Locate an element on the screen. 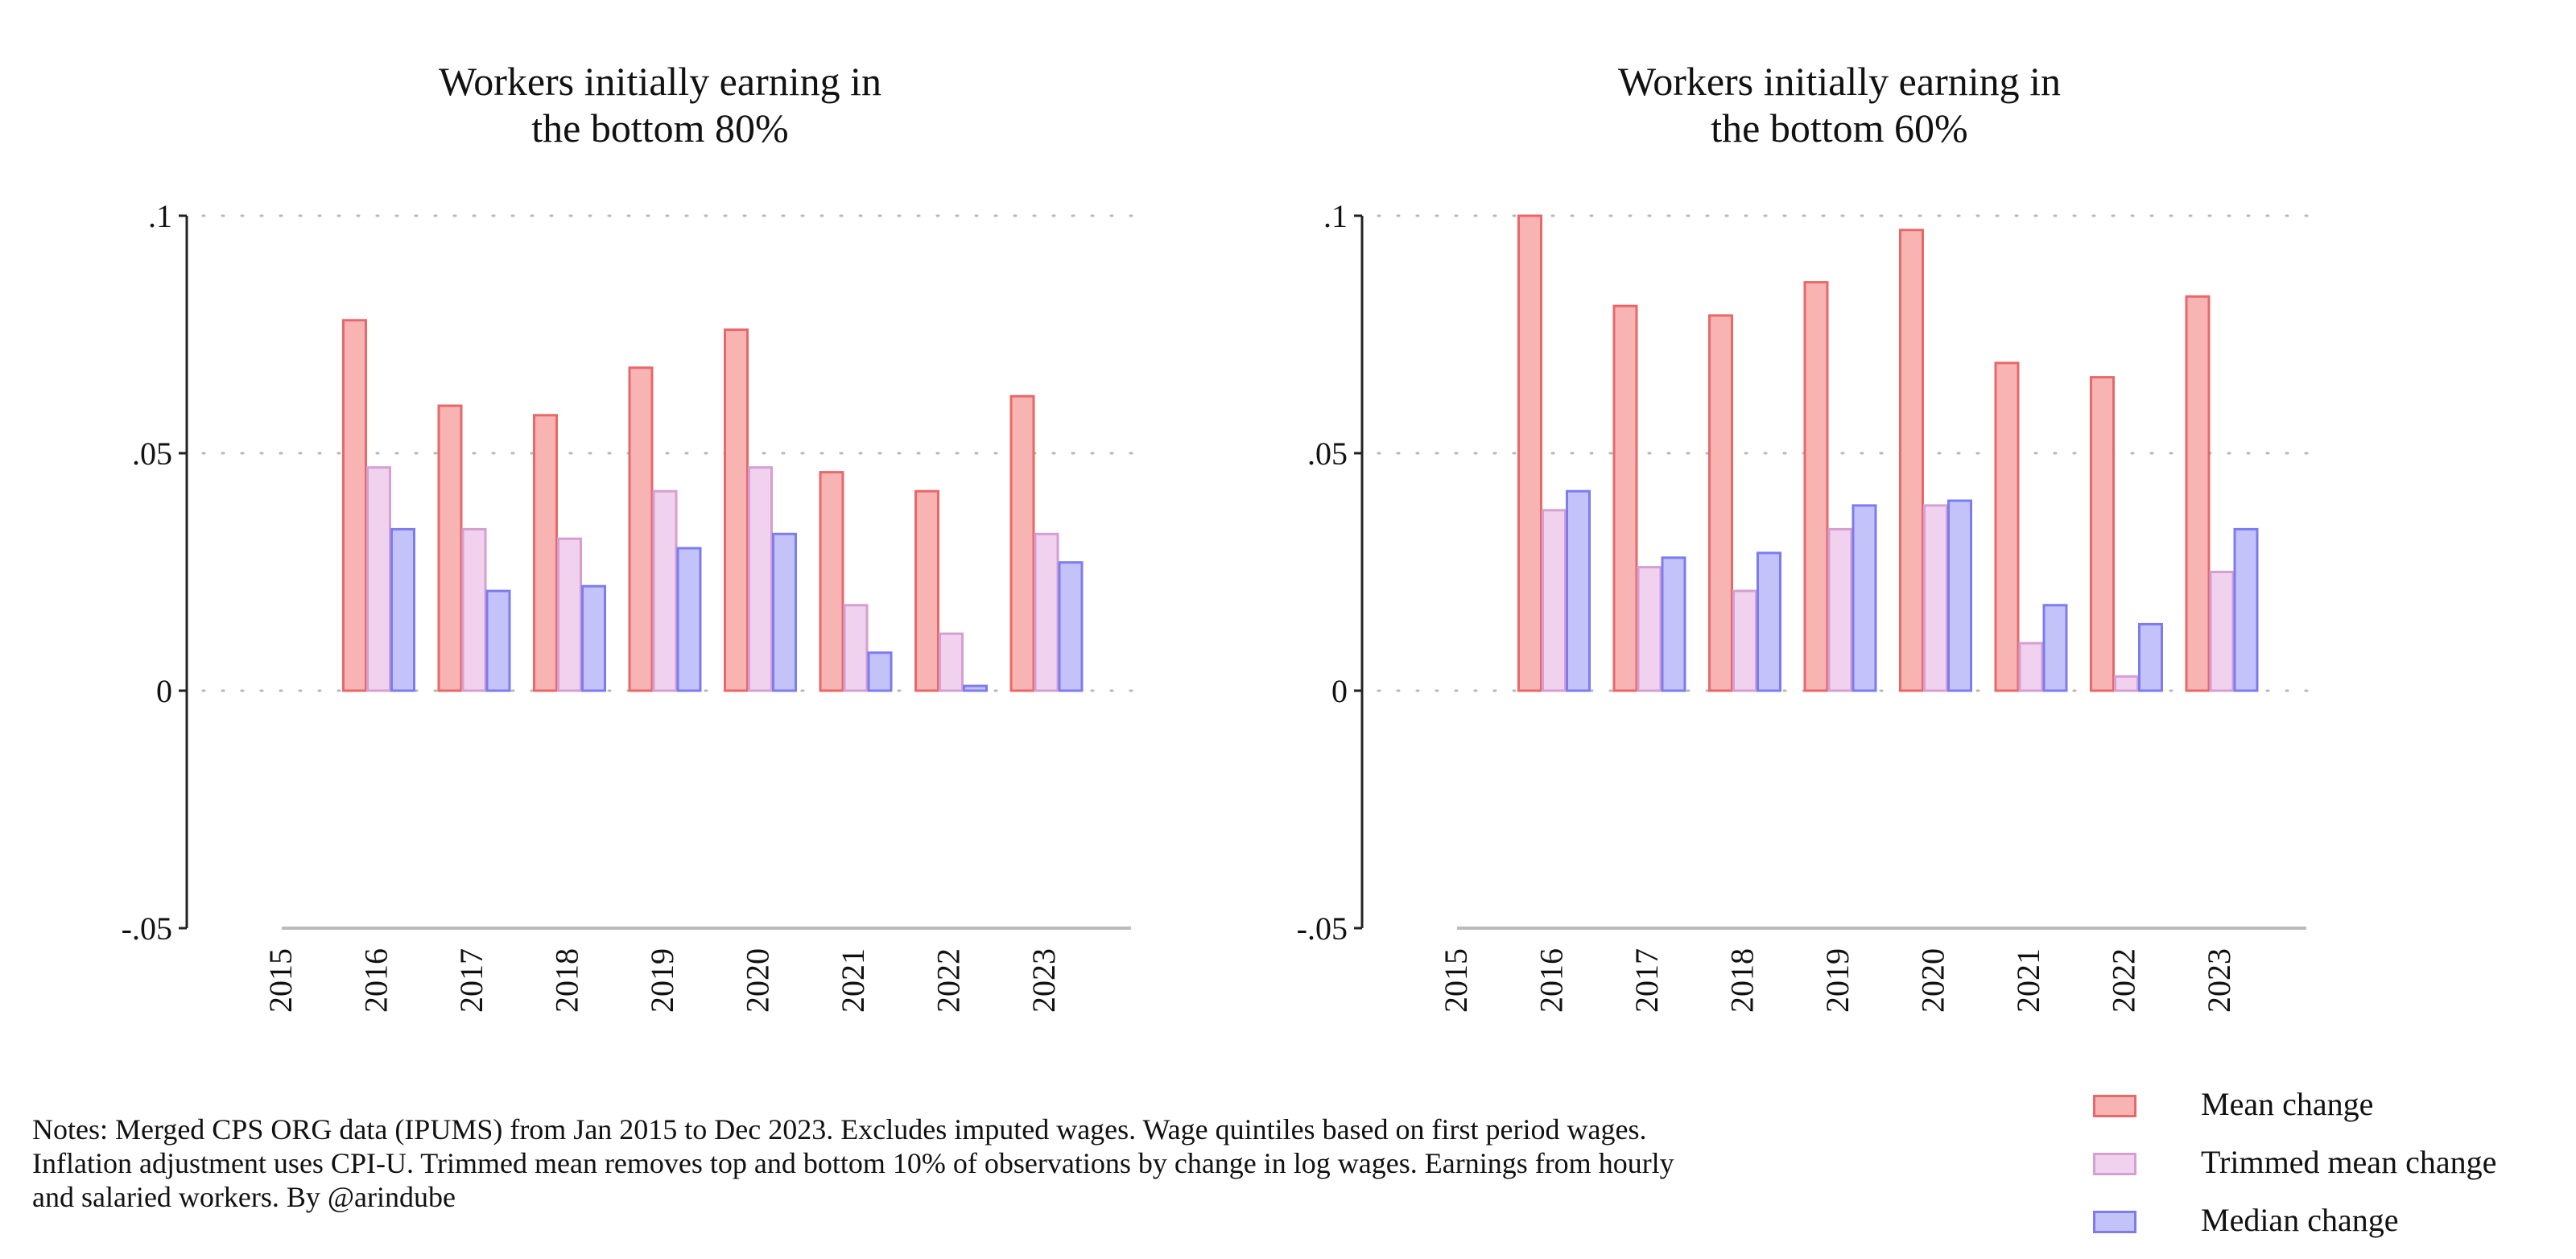 This screenshot has height=1259, width=2576. chart-title-line: the bottom 80% is located at coordinates (659, 128).